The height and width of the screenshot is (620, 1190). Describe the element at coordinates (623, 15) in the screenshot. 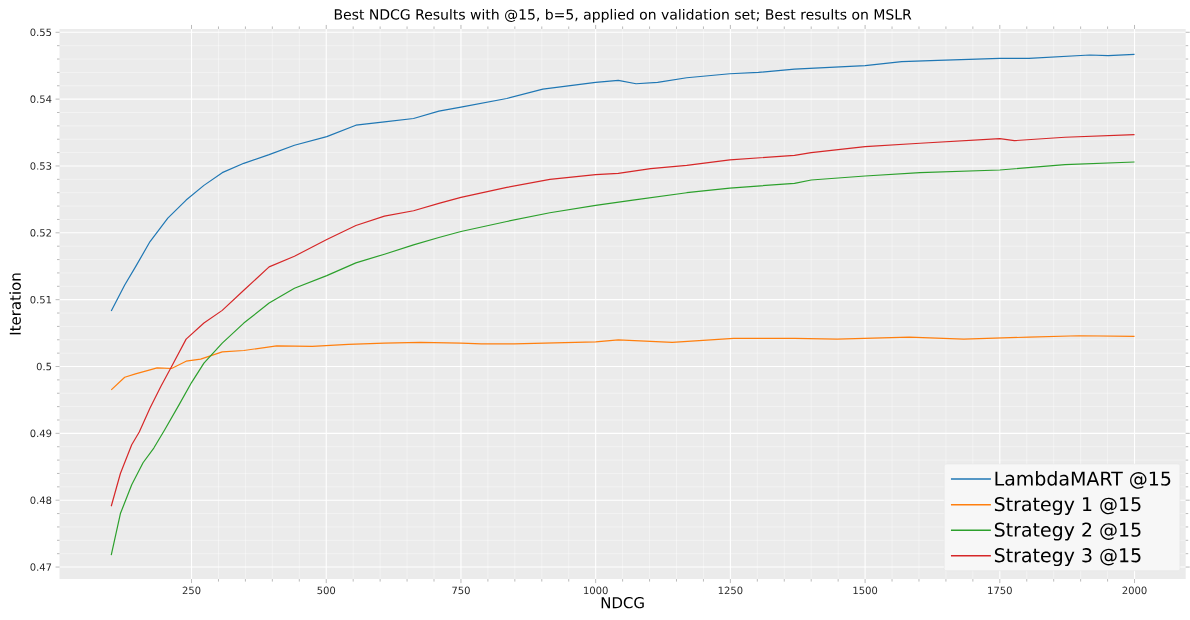

I see `chart-title: Best NDCG Results with @15, b=5, applied on validation set; Best results on MSLR` at that location.